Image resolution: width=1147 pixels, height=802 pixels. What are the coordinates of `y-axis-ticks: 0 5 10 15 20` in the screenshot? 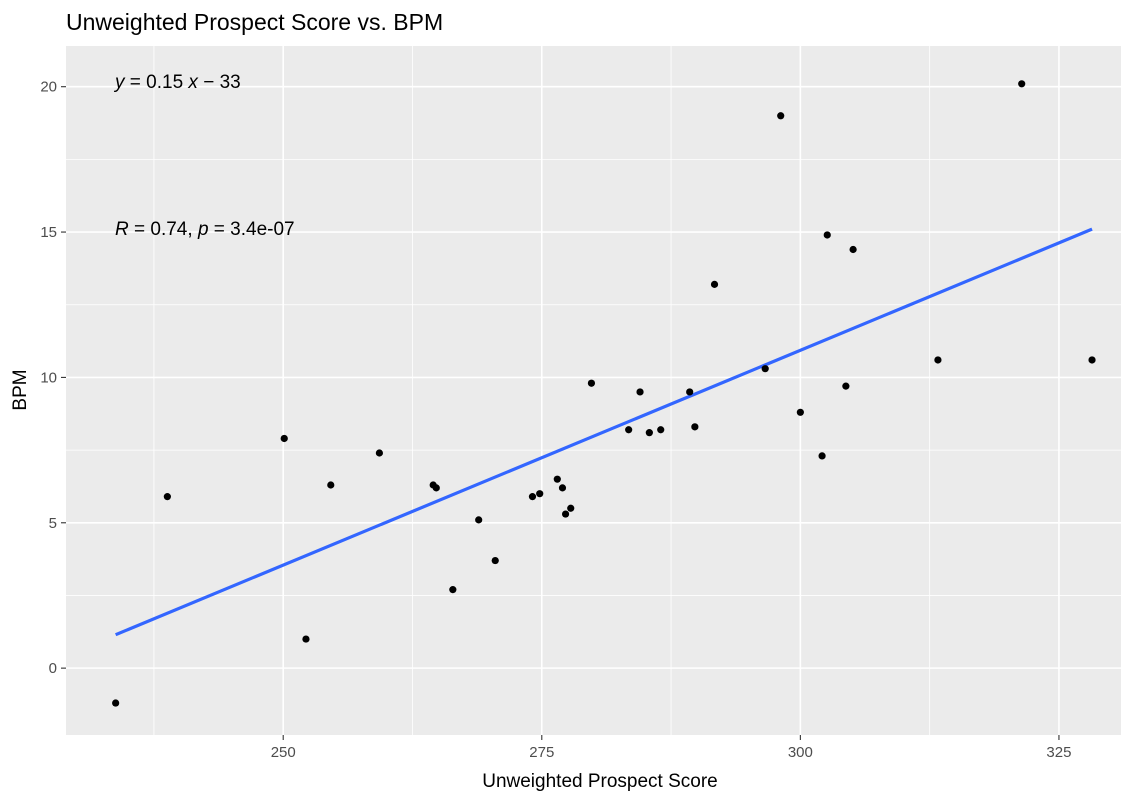 It's located at (53, 378).